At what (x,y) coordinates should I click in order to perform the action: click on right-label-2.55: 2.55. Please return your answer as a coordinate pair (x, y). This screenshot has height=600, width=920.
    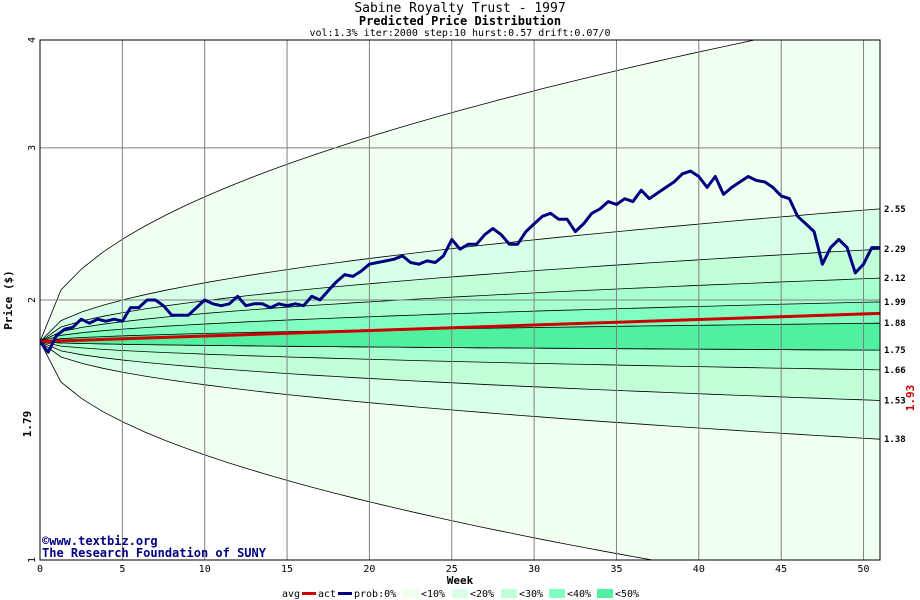
    Looking at the image, I should click on (895, 210).